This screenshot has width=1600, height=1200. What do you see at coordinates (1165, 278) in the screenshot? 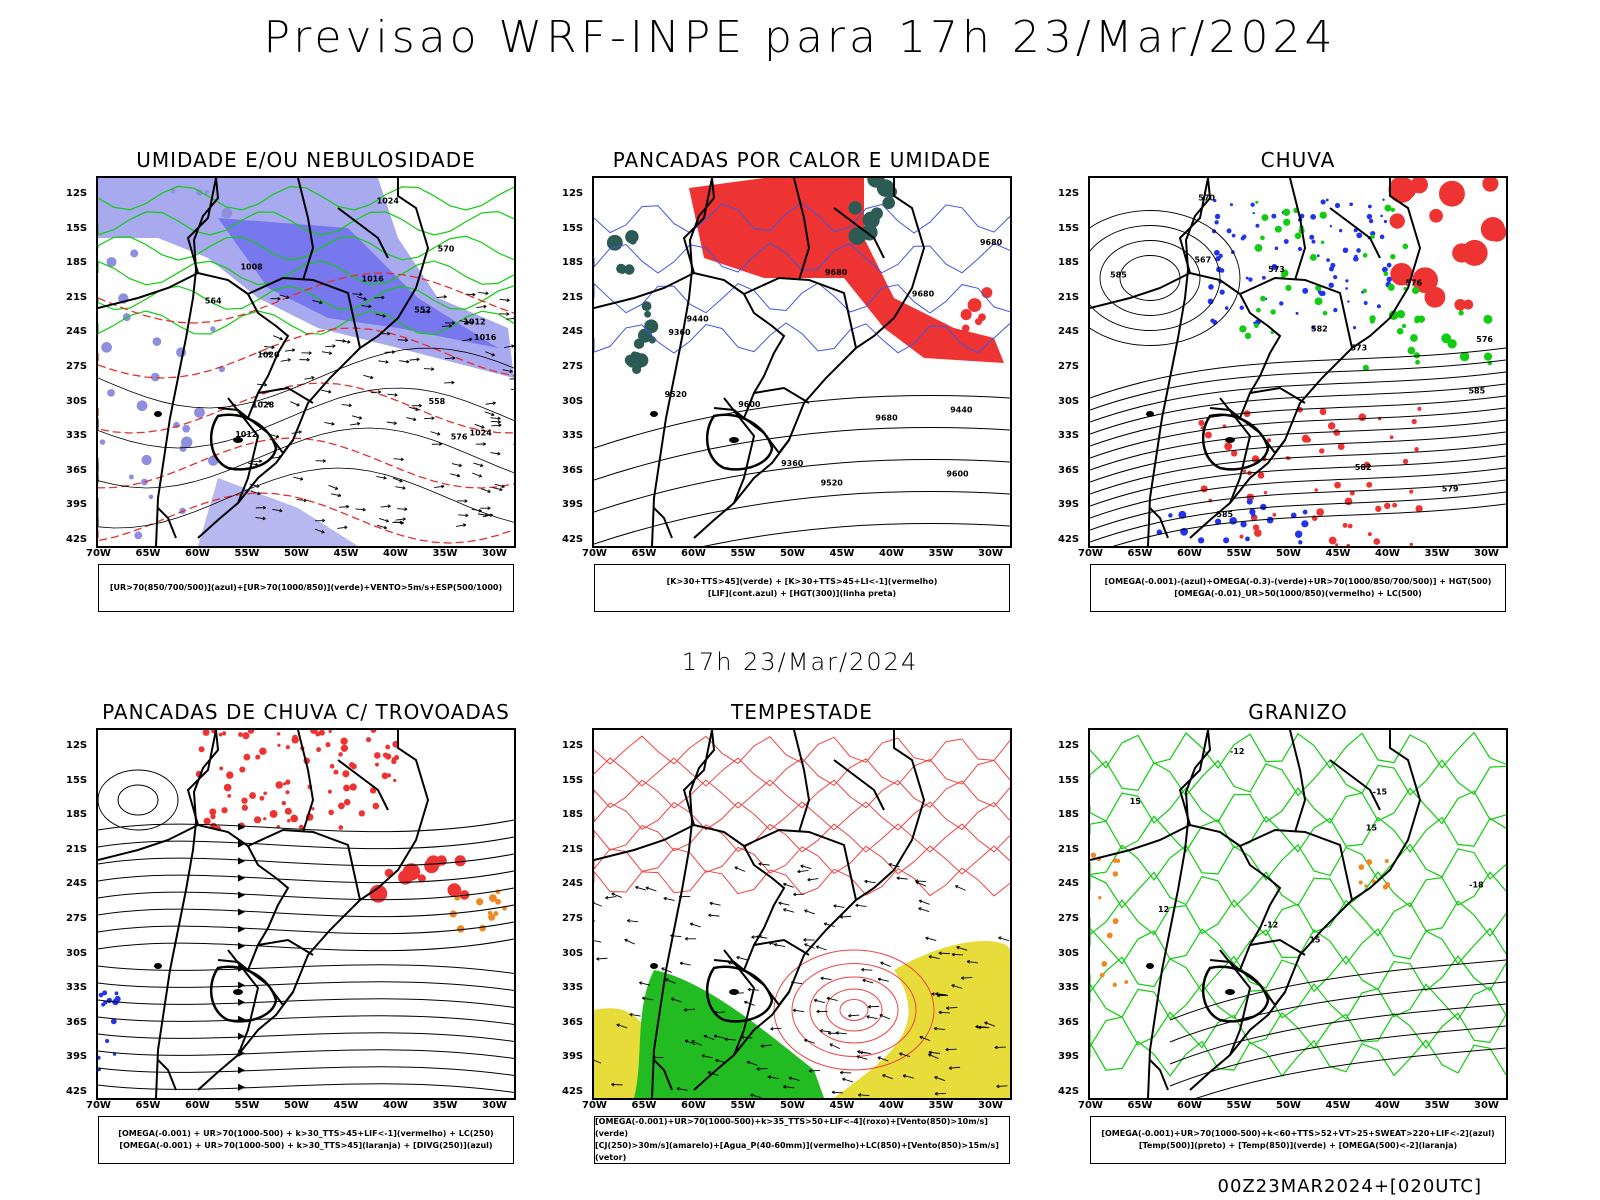
I see `lc500-ring` at bounding box center [1165, 278].